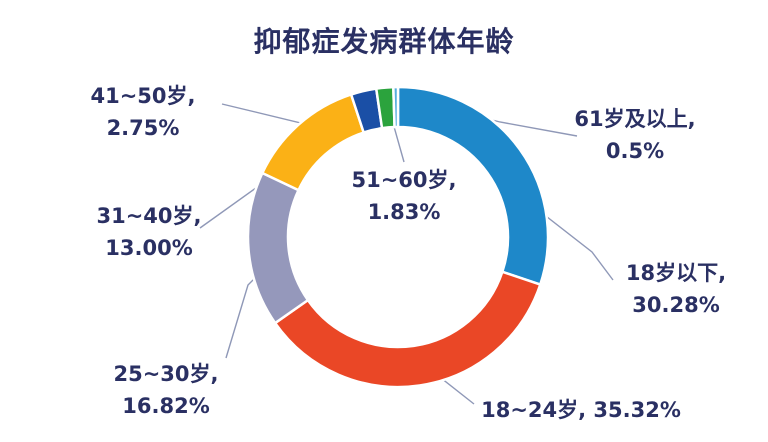 This screenshot has height=442, width=768. What do you see at coordinates (404, 196) in the screenshot?
I see `callout-label-51-60: 51~60岁, 1.83%` at bounding box center [404, 196].